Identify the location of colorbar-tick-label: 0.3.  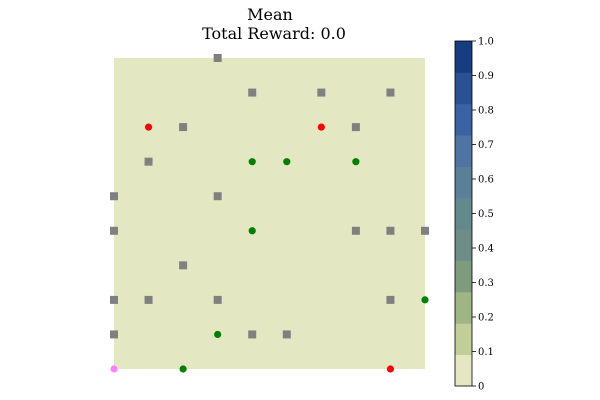
(486, 283).